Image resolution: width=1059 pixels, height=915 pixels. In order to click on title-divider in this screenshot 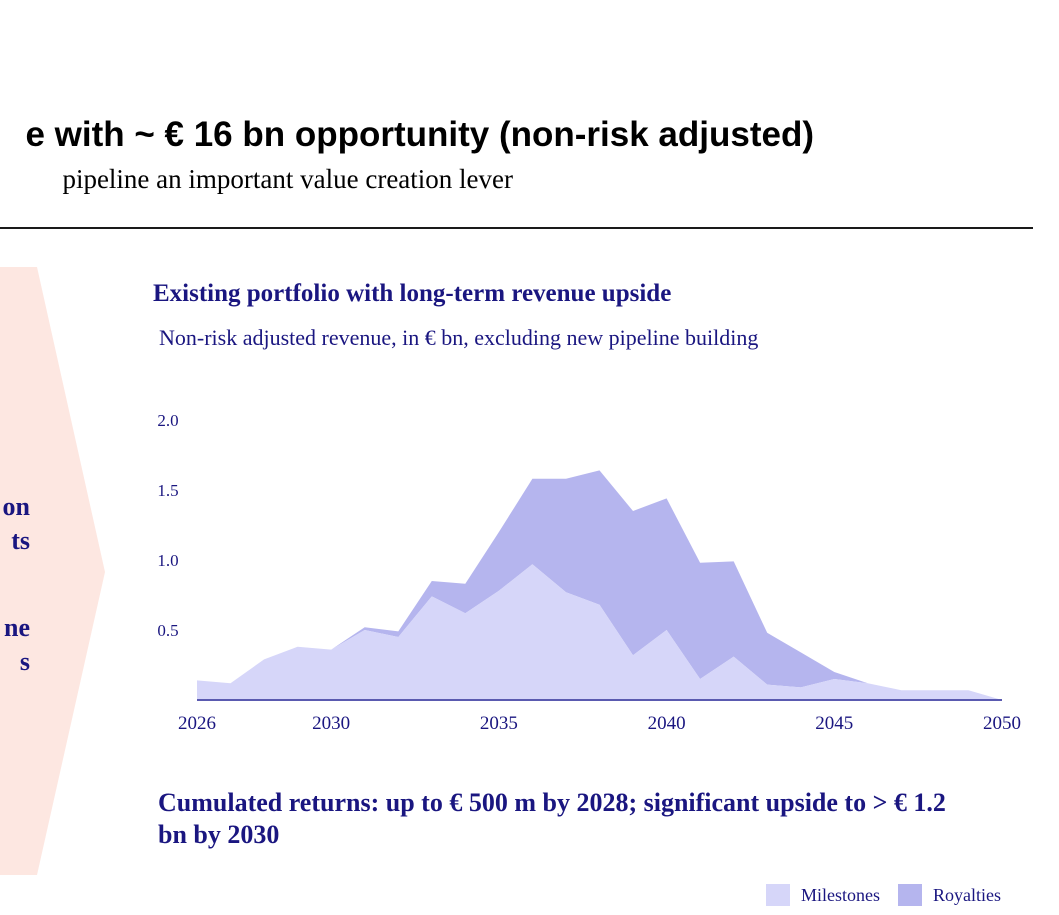, I will do `click(516, 228)`.